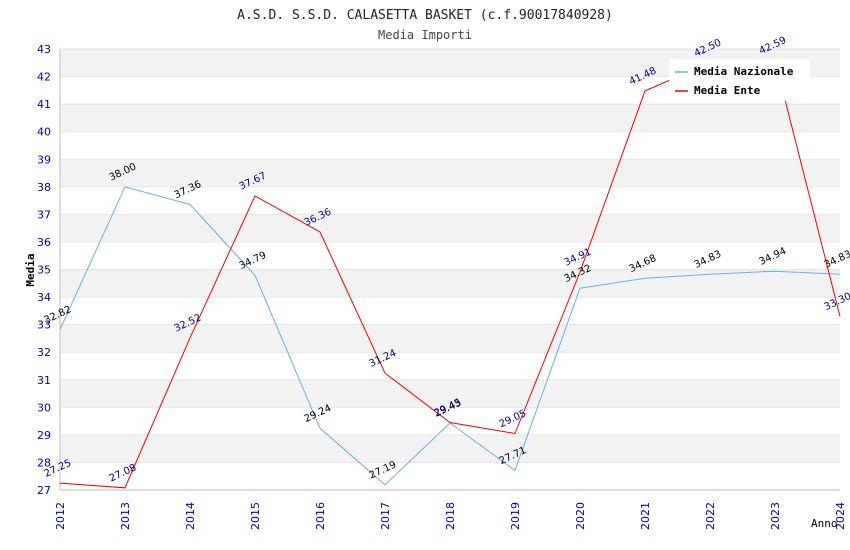 This screenshot has width=850, height=550. I want to click on y-tick-label: 36, so click(44, 242).